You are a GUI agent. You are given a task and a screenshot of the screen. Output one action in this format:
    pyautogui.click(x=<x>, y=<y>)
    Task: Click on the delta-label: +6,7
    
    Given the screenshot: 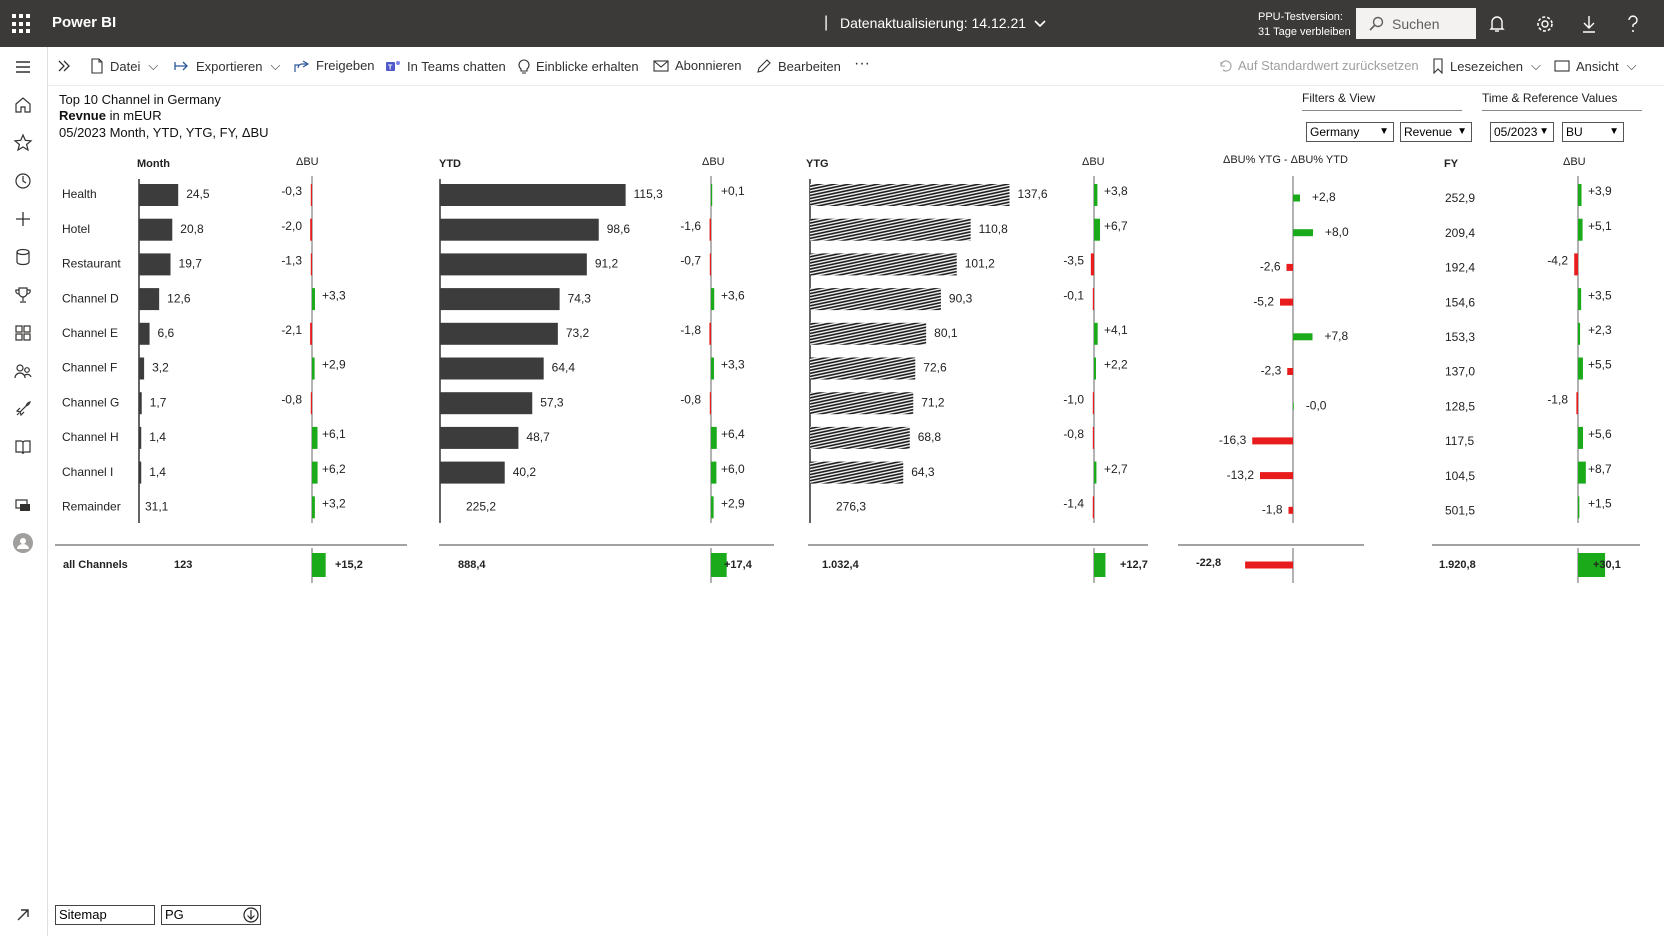 What is the action you would take?
    pyautogui.click(x=1116, y=226)
    